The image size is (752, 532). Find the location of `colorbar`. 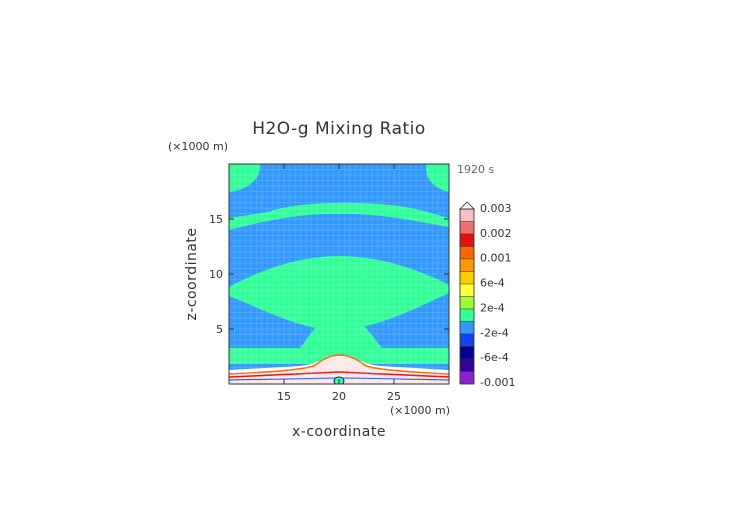

colorbar is located at coordinates (467, 293).